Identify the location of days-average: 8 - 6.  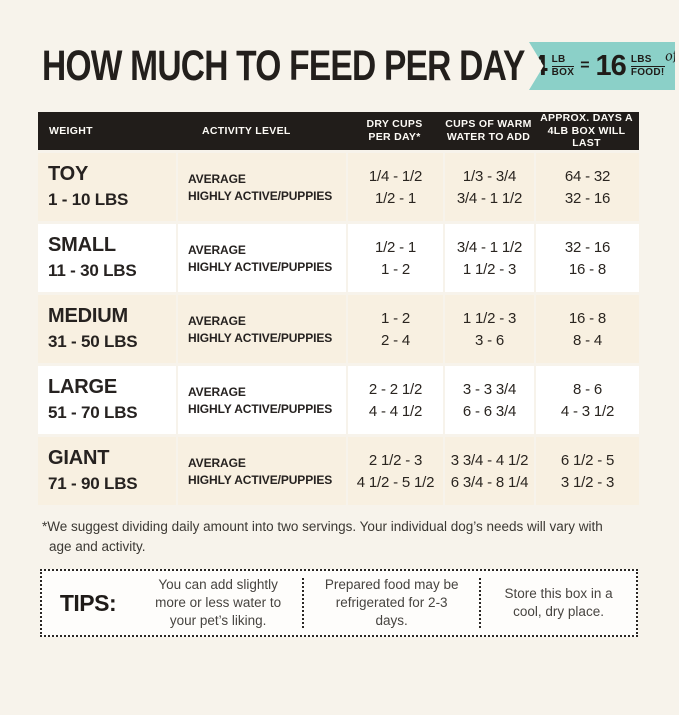
(587, 389).